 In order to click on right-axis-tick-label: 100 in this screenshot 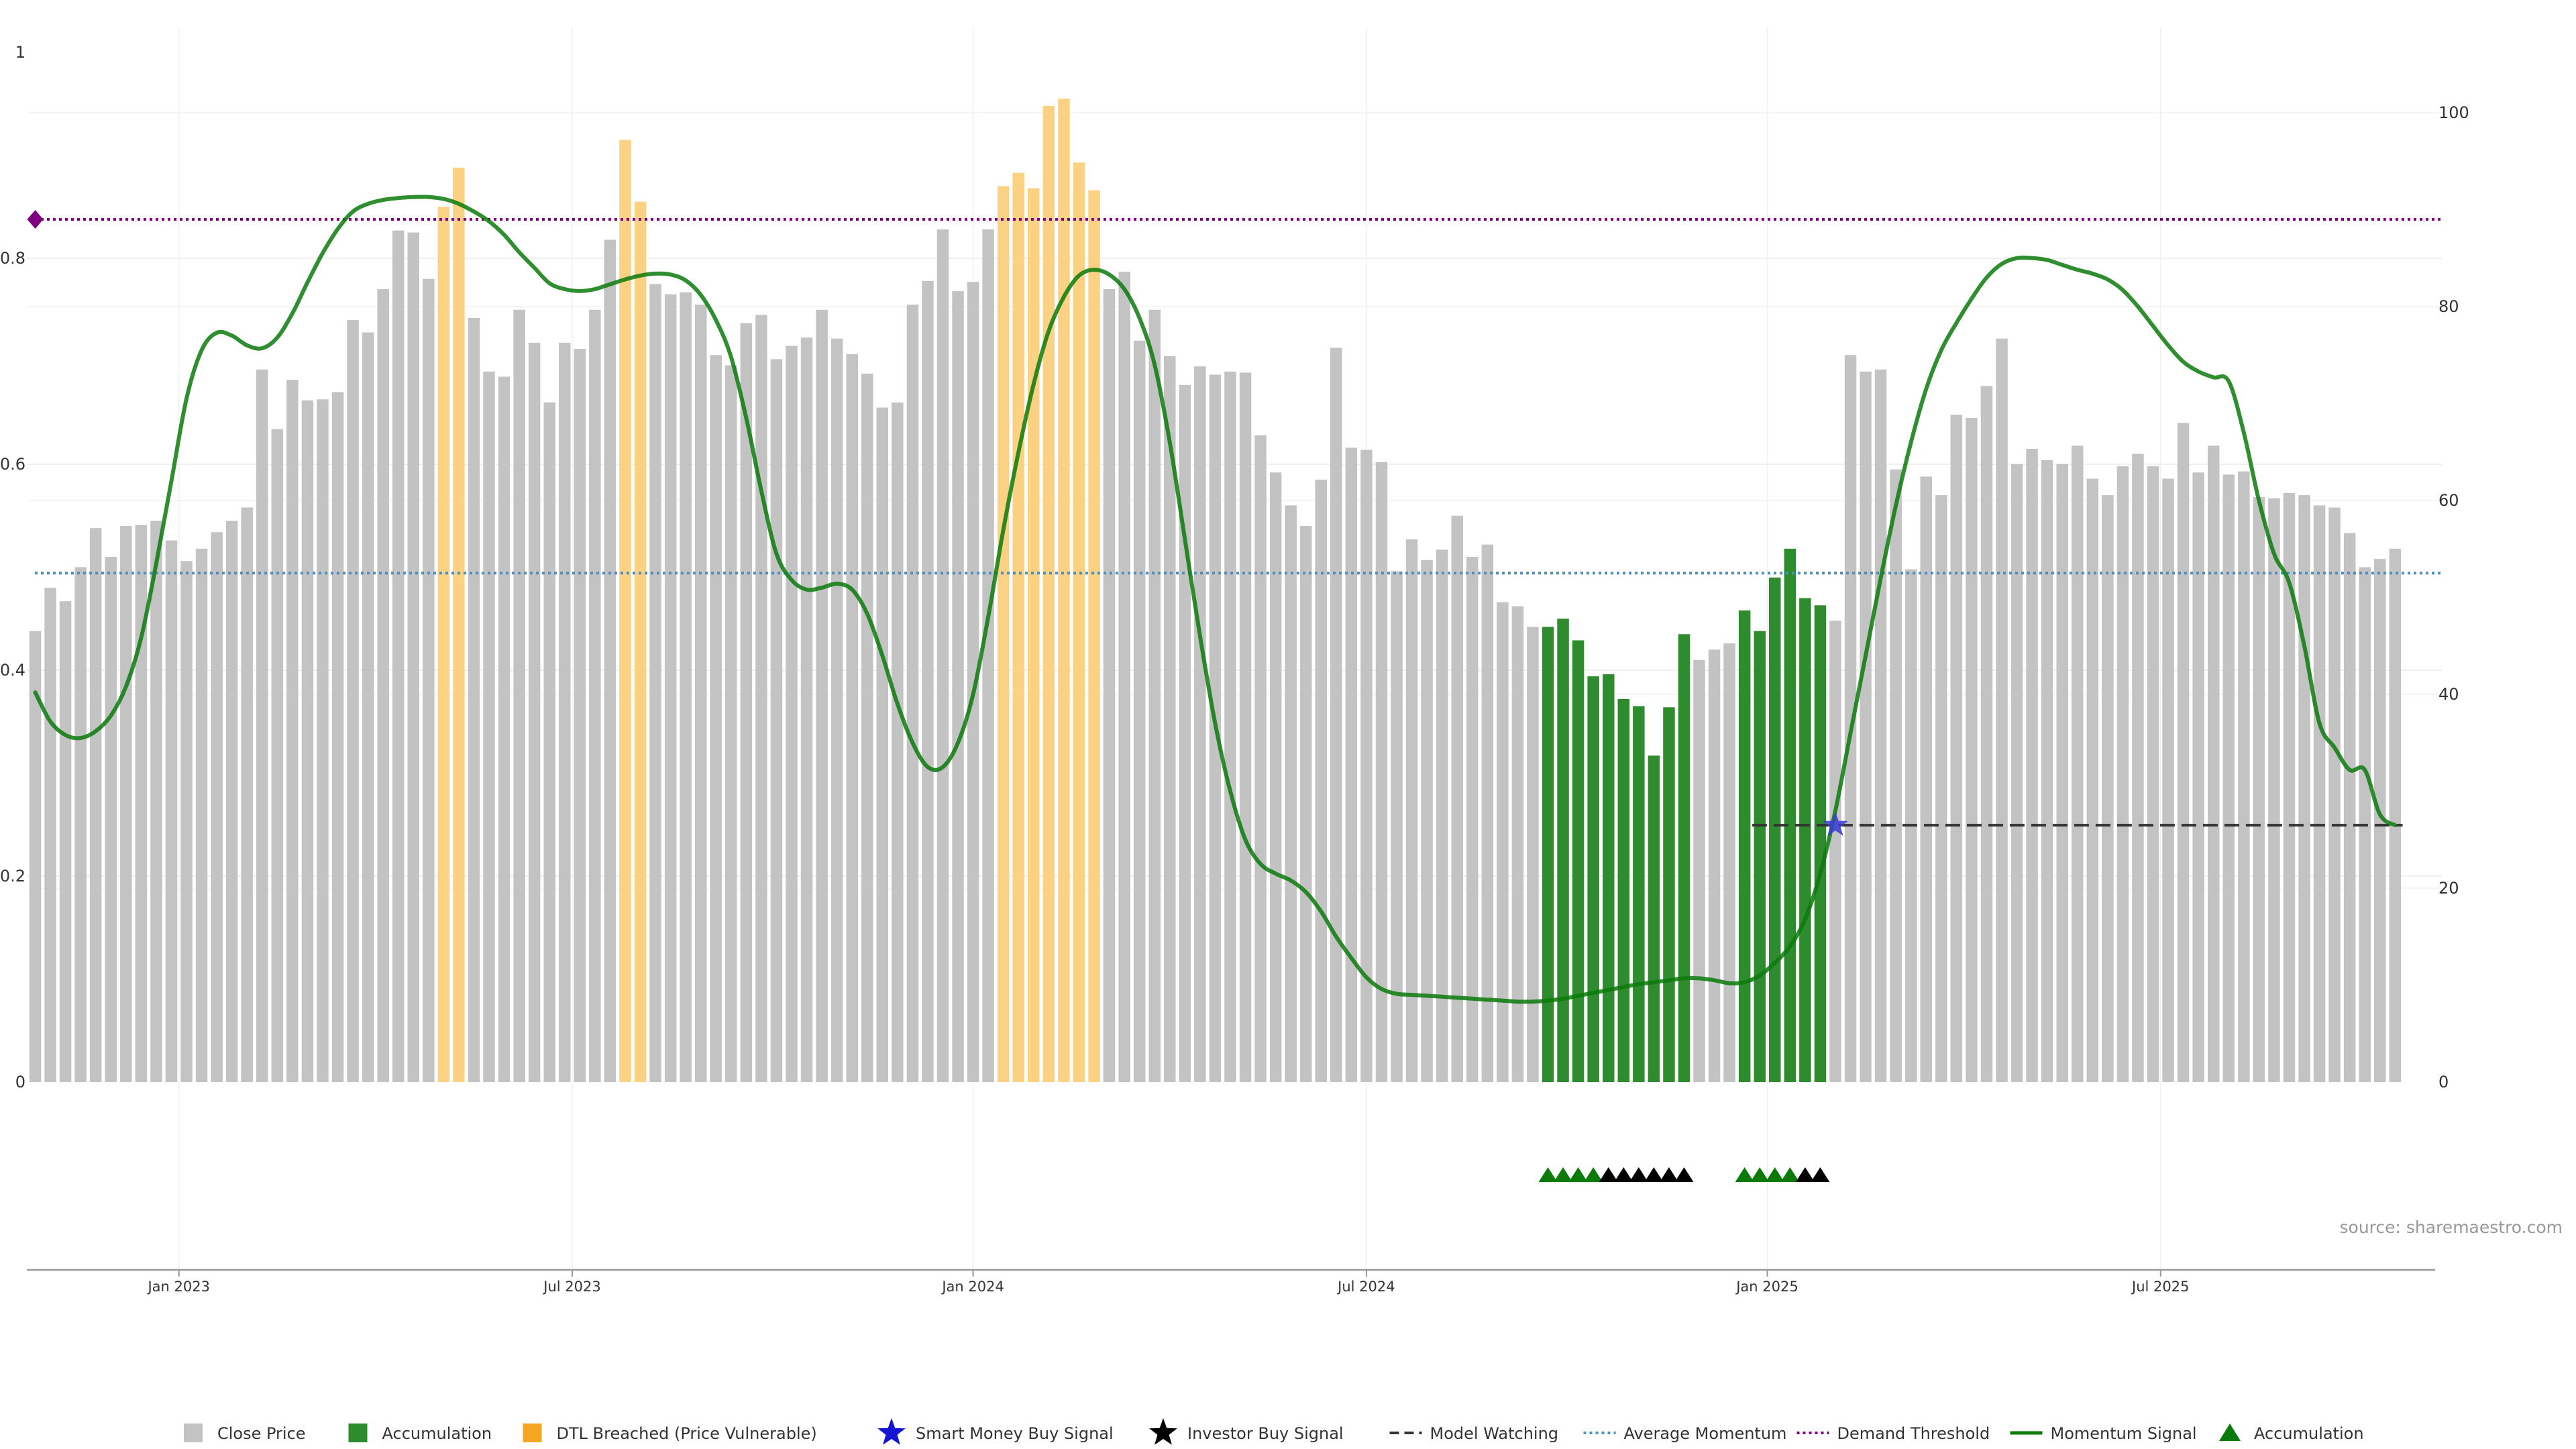, I will do `click(2453, 112)`.